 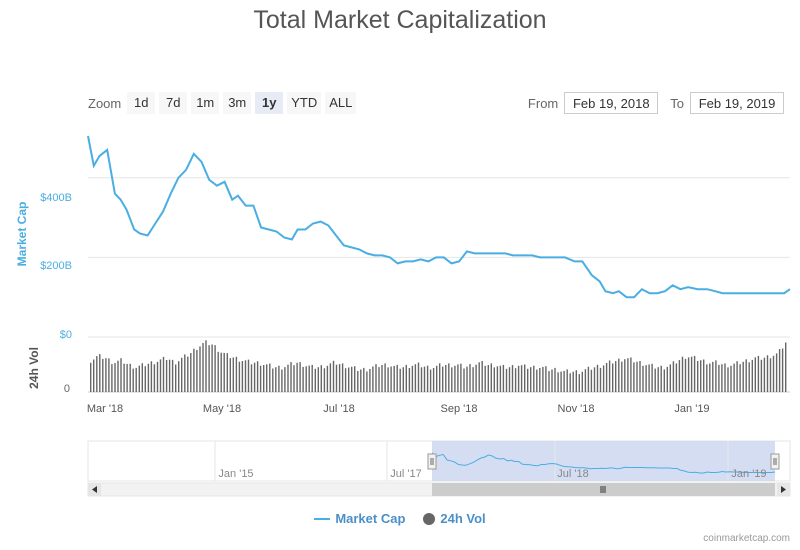 I want to click on scrollbar, so click(x=439, y=489).